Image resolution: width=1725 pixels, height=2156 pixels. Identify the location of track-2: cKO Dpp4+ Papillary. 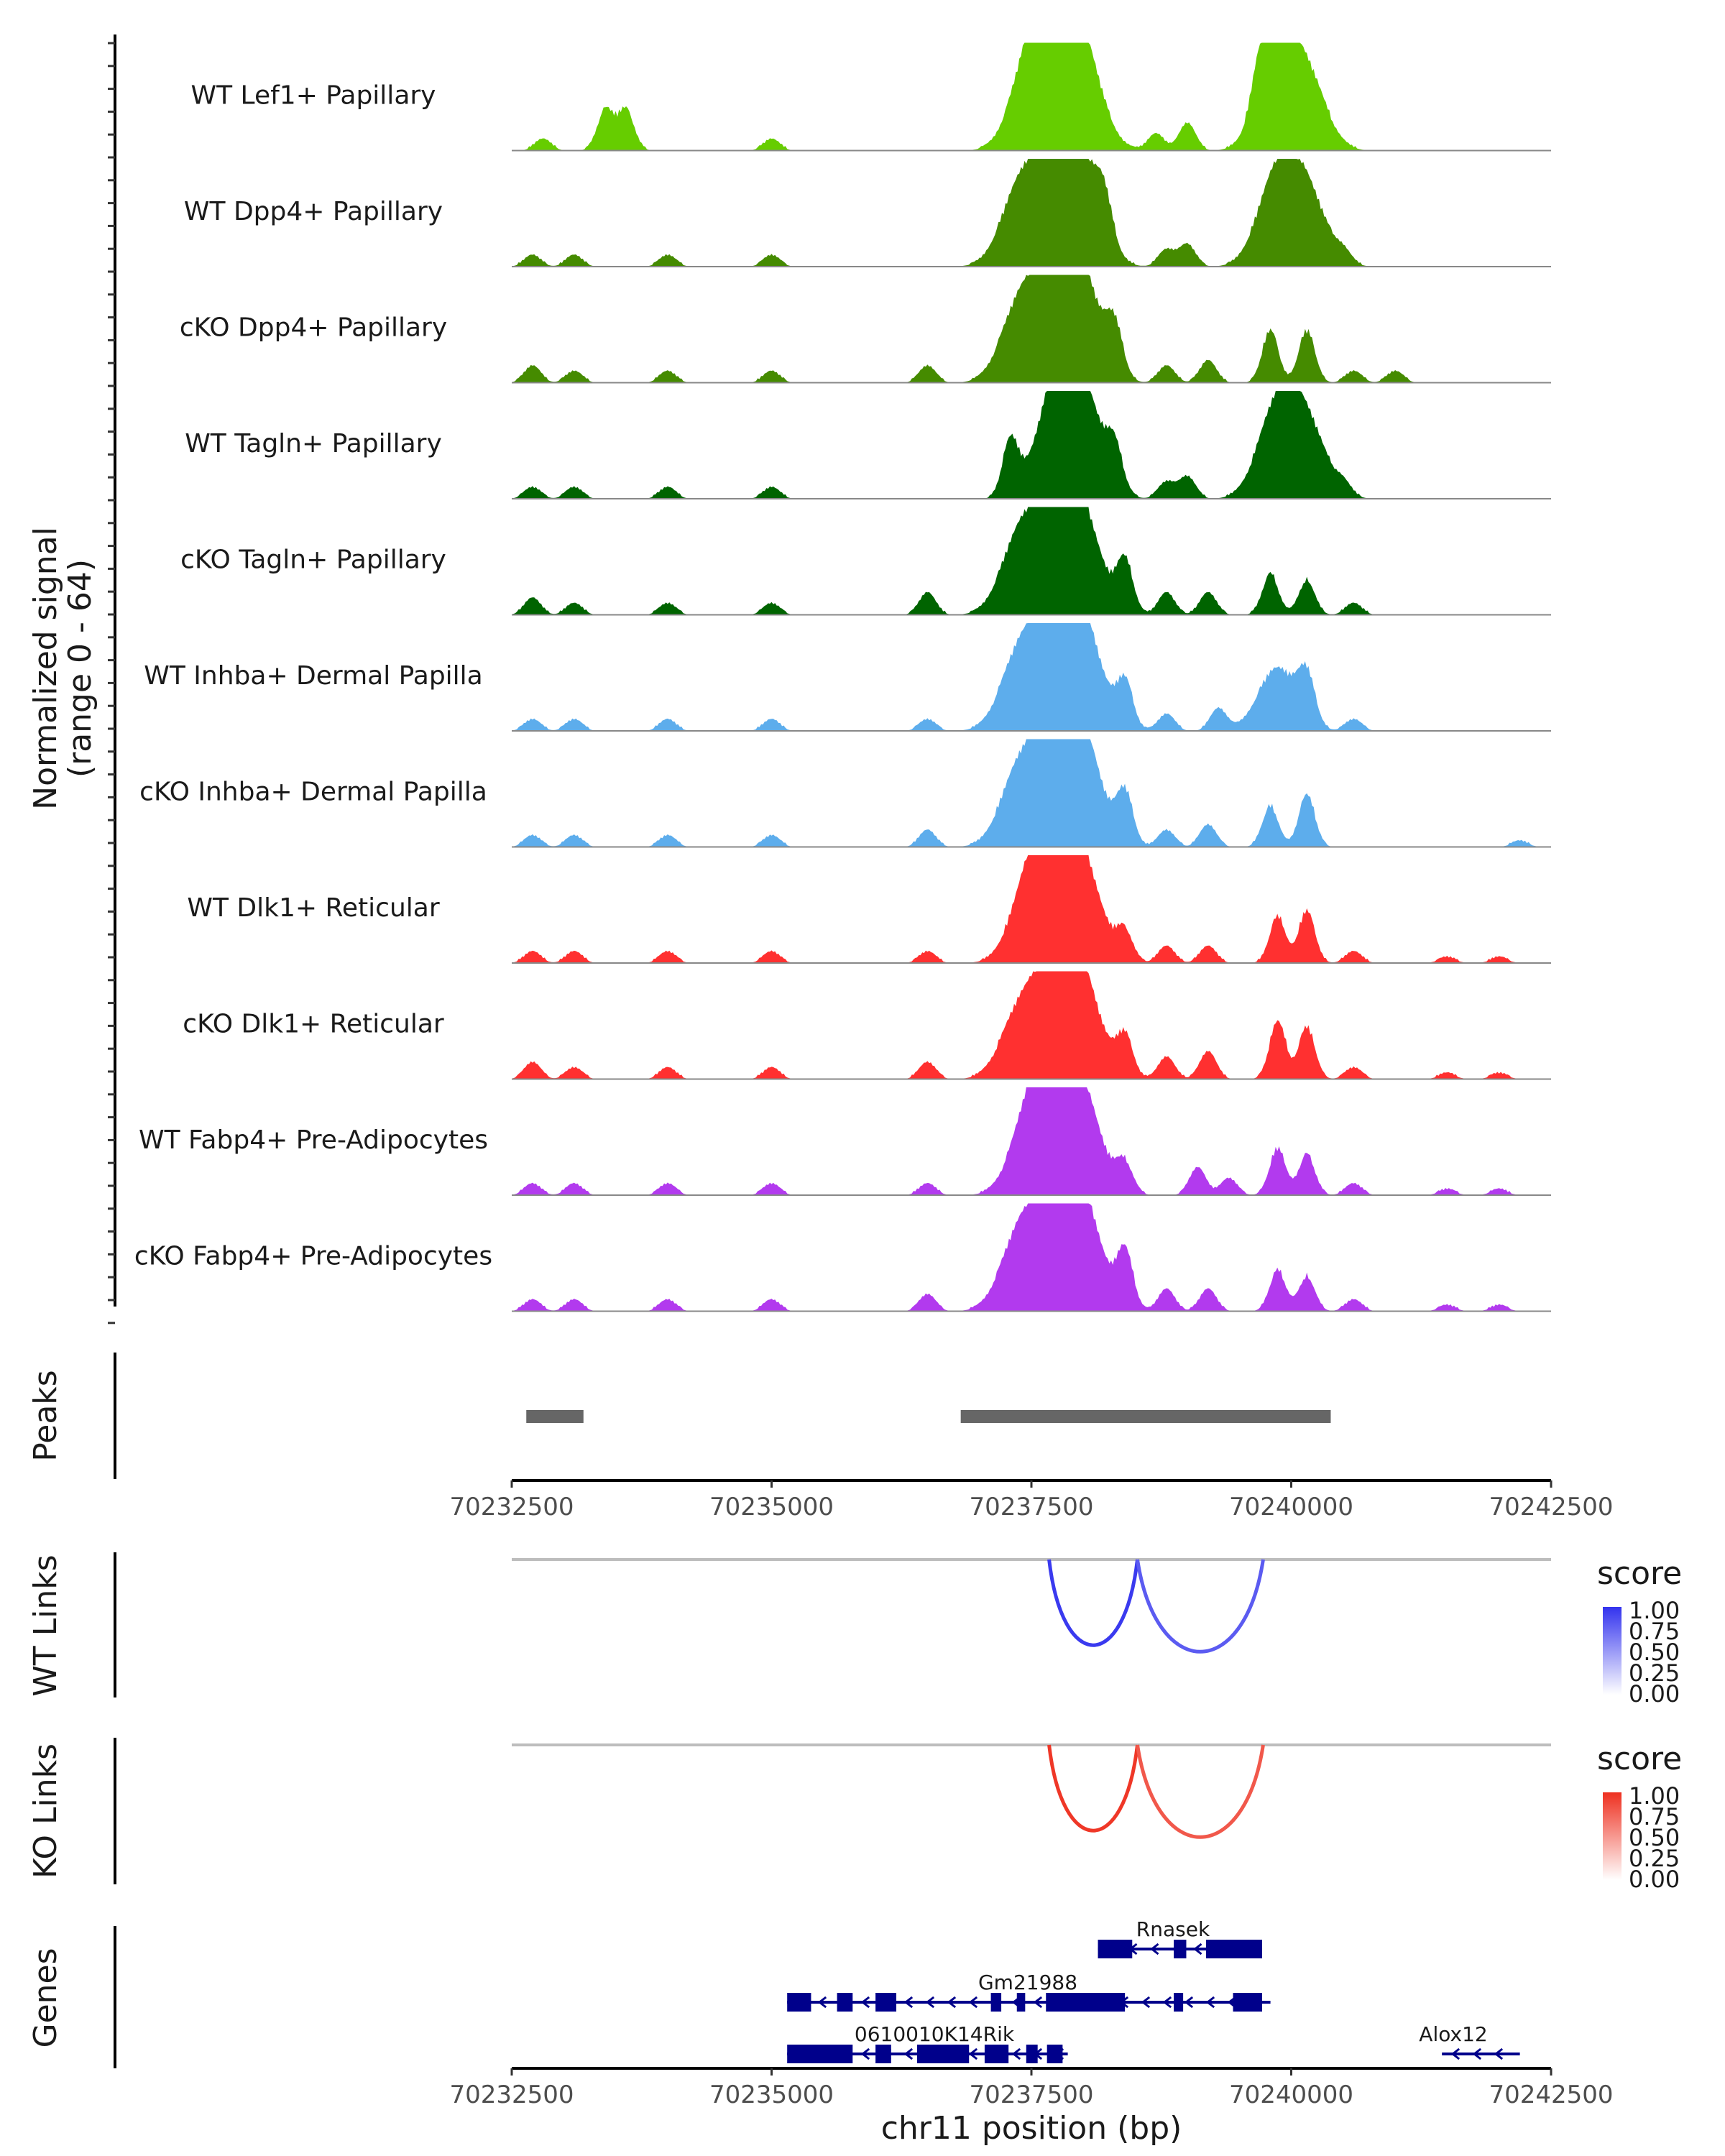
(865, 329).